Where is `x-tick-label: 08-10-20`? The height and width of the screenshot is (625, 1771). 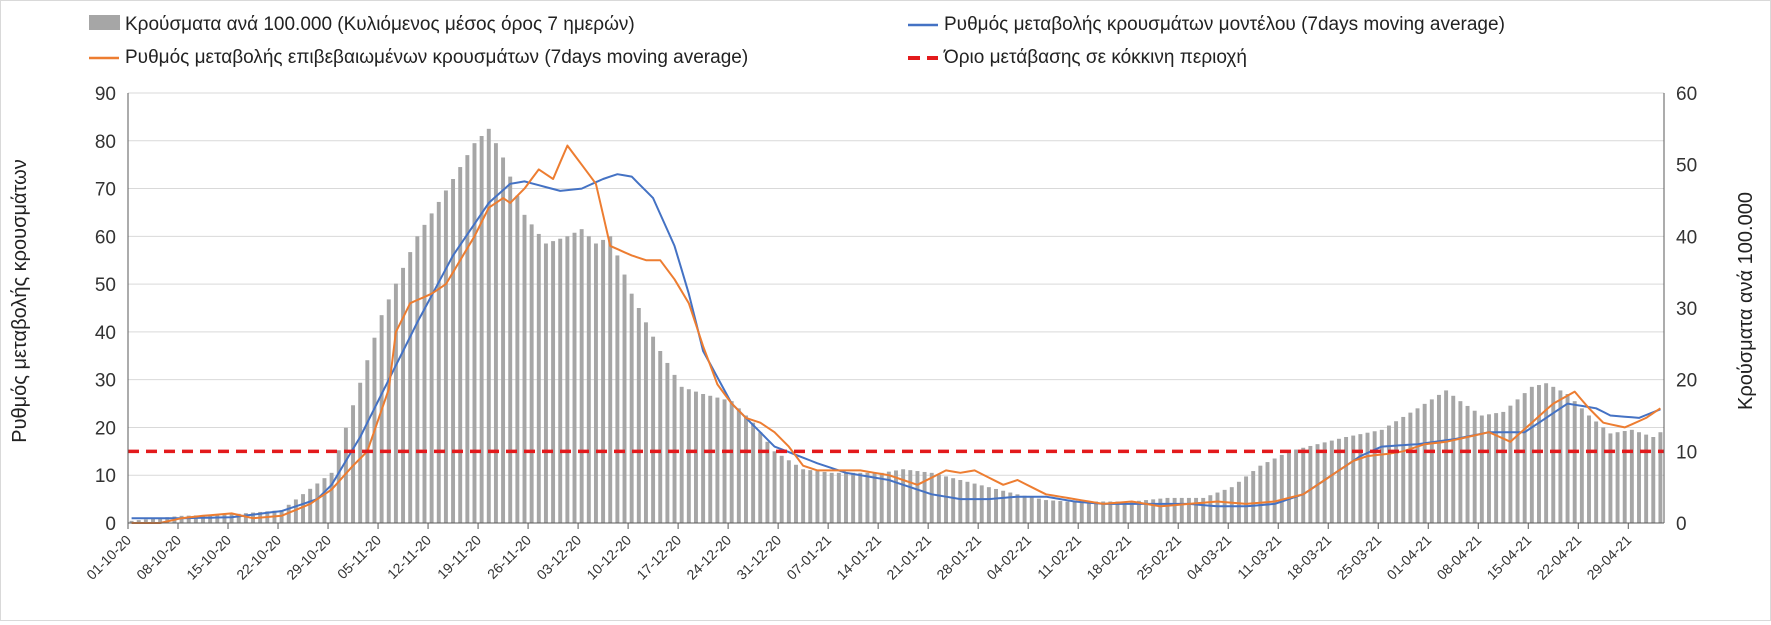 x-tick-label: 08-10-20 is located at coordinates (158, 557).